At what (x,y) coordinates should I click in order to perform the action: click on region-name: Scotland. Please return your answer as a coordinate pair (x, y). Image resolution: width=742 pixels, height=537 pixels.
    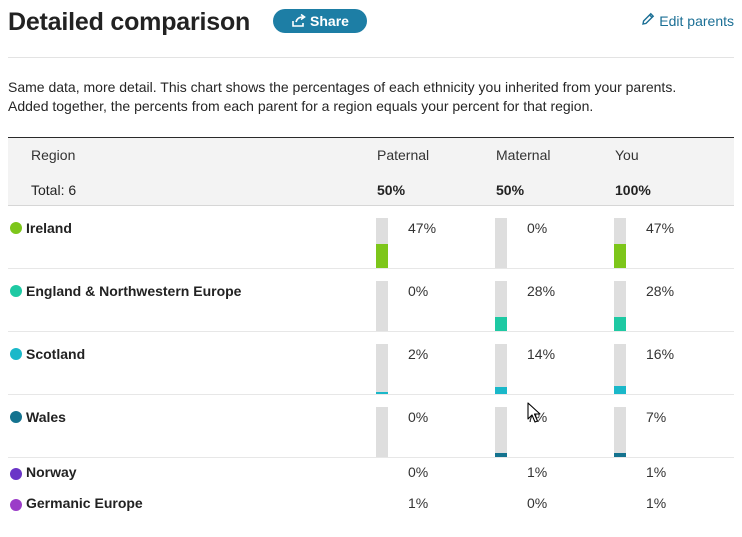
    Looking at the image, I should click on (56, 354).